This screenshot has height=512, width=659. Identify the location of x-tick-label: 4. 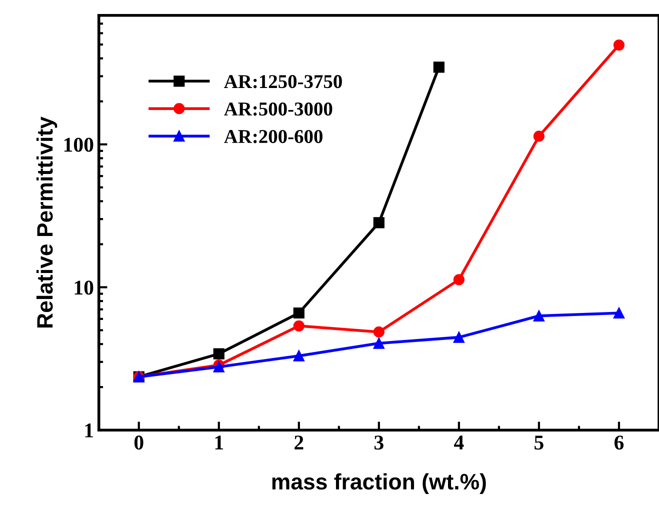
(459, 443).